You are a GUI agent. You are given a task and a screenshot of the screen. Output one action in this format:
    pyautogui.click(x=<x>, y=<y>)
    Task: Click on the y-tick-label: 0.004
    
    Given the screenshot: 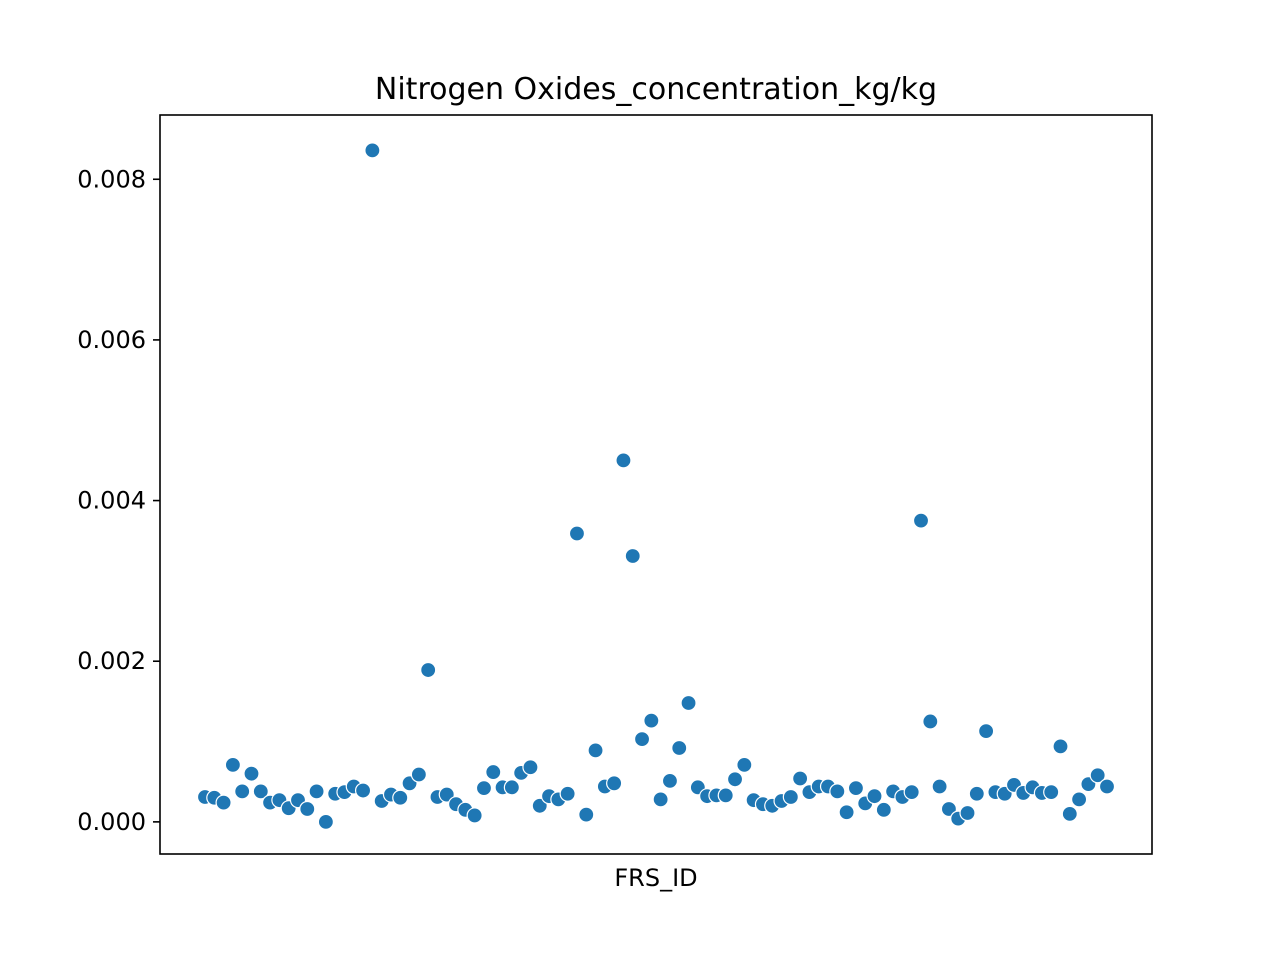 What is the action you would take?
    pyautogui.click(x=111, y=501)
    